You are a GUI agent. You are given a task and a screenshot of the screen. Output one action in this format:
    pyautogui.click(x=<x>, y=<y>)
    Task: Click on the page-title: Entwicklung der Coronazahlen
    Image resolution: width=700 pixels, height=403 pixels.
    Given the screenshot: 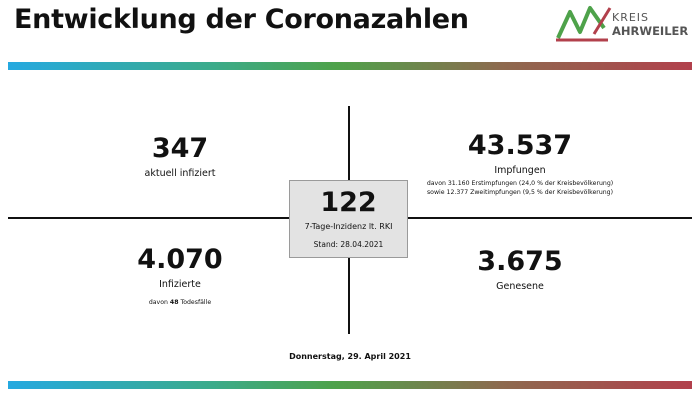 What is the action you would take?
    pyautogui.click(x=241, y=19)
    